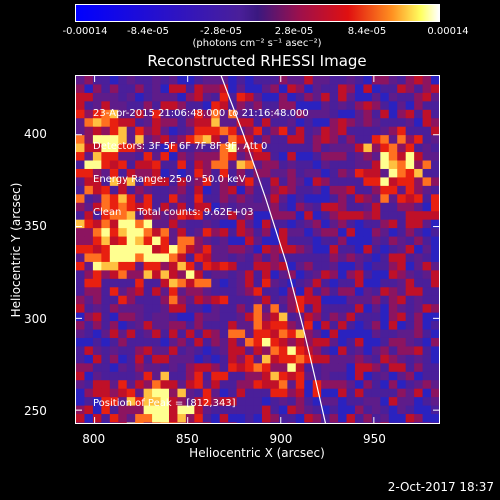  What do you see at coordinates (257, 13) in the screenshot?
I see `colorbar` at bounding box center [257, 13].